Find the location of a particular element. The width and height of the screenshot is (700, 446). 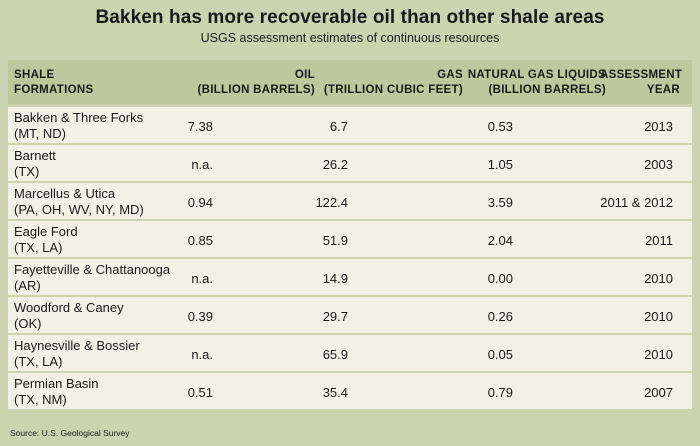

ngl-cell: 0.26 is located at coordinates (500, 316).